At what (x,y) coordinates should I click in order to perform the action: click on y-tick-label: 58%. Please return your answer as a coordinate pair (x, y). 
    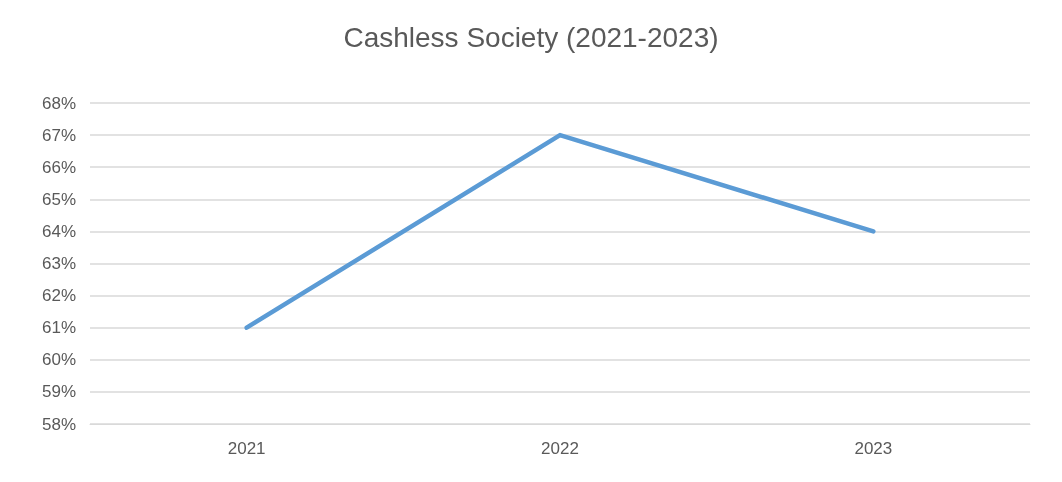
    Looking at the image, I should click on (58, 424).